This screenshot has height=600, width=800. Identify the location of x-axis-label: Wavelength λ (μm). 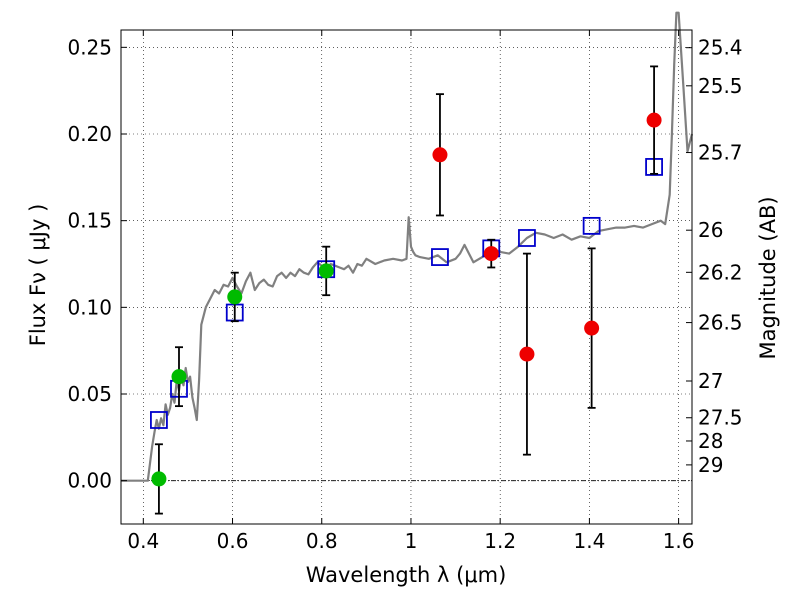
(406, 575).